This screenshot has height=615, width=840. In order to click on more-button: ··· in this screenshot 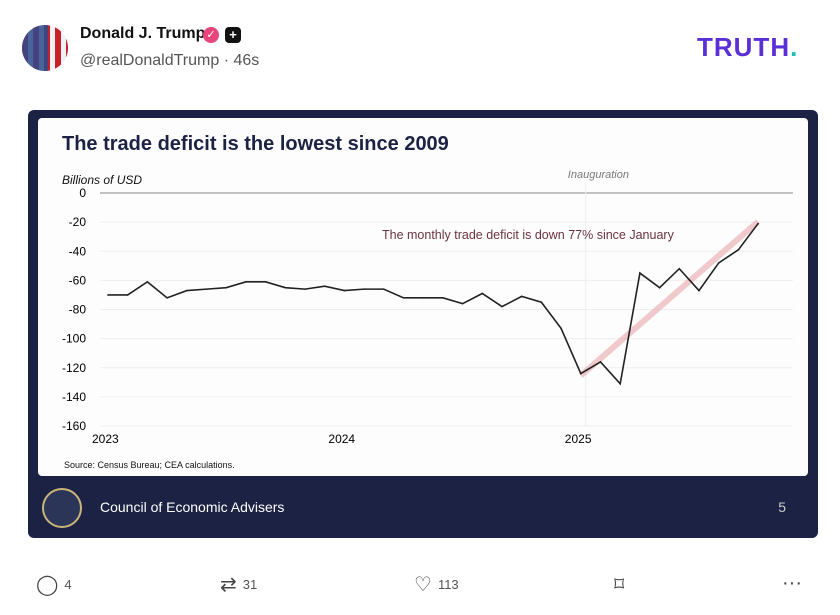, I will do `click(792, 583)`.